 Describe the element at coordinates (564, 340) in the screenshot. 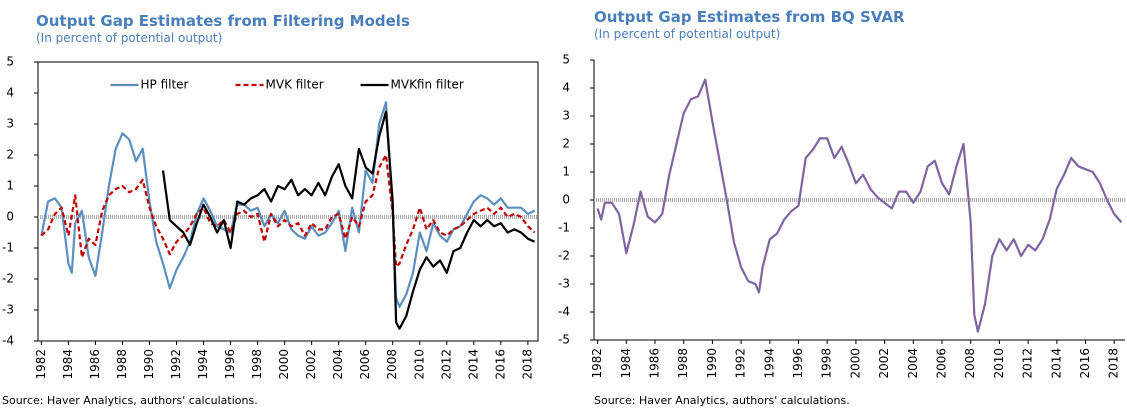

I see `y-tick-label: -5` at that location.